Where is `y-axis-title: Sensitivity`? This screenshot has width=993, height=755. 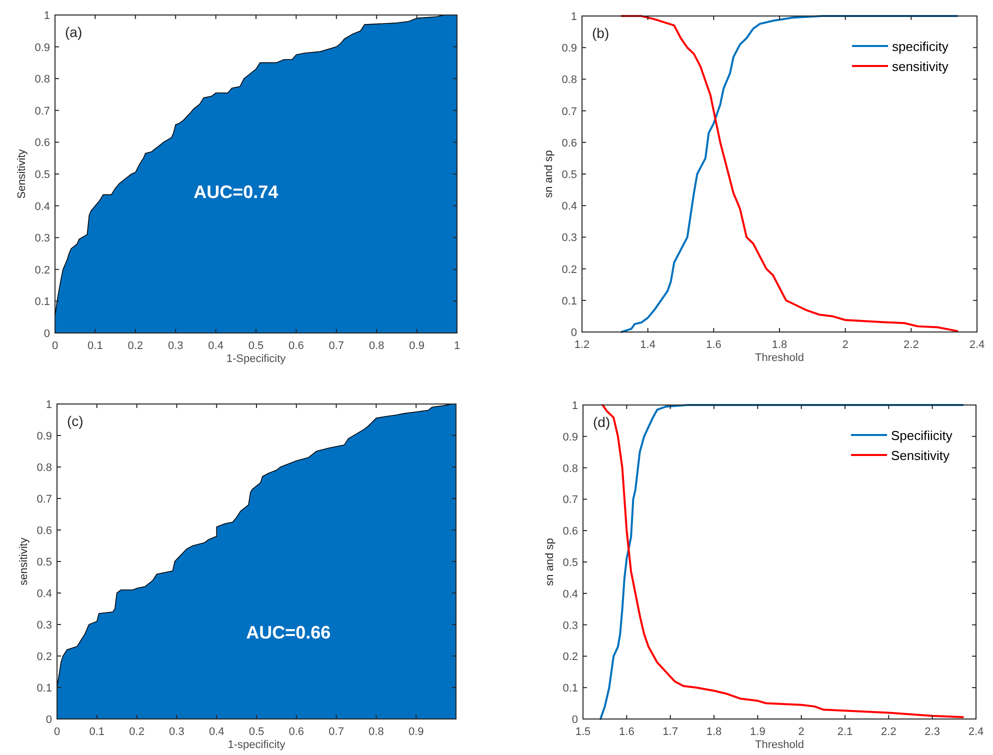
y-axis-title: Sensitivity is located at coordinates (22, 173).